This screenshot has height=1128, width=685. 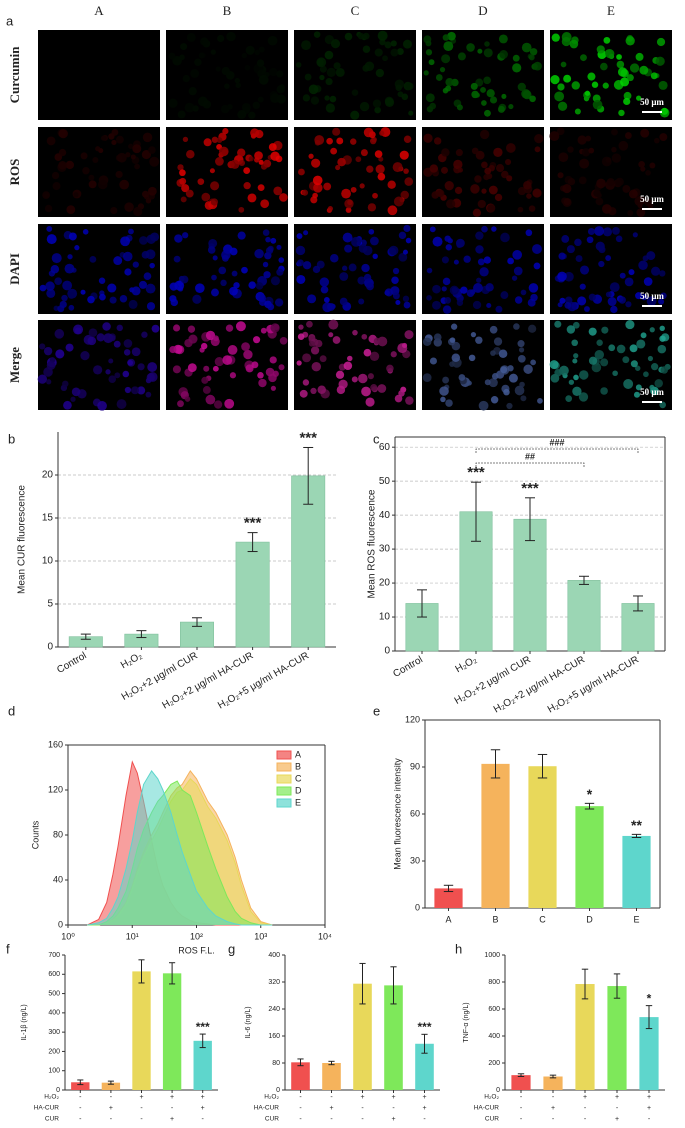 I want to click on condition-name: CUR, so click(x=492, y=1119).